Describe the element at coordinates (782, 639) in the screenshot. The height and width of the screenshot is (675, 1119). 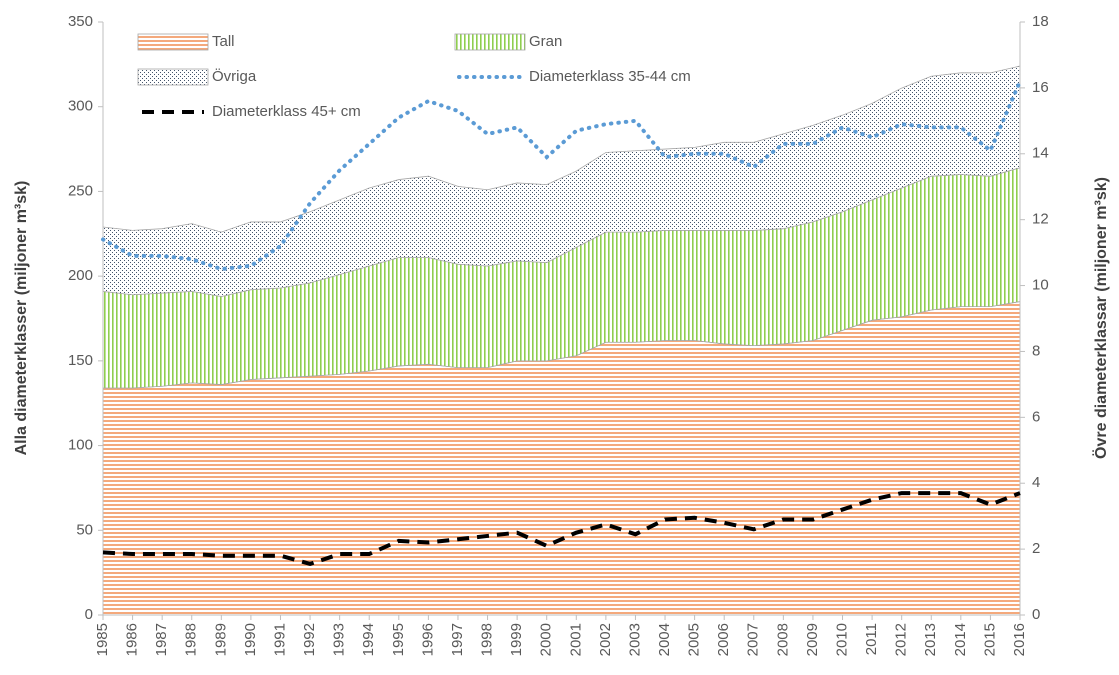
I see `x-tick-label: 2008` at that location.